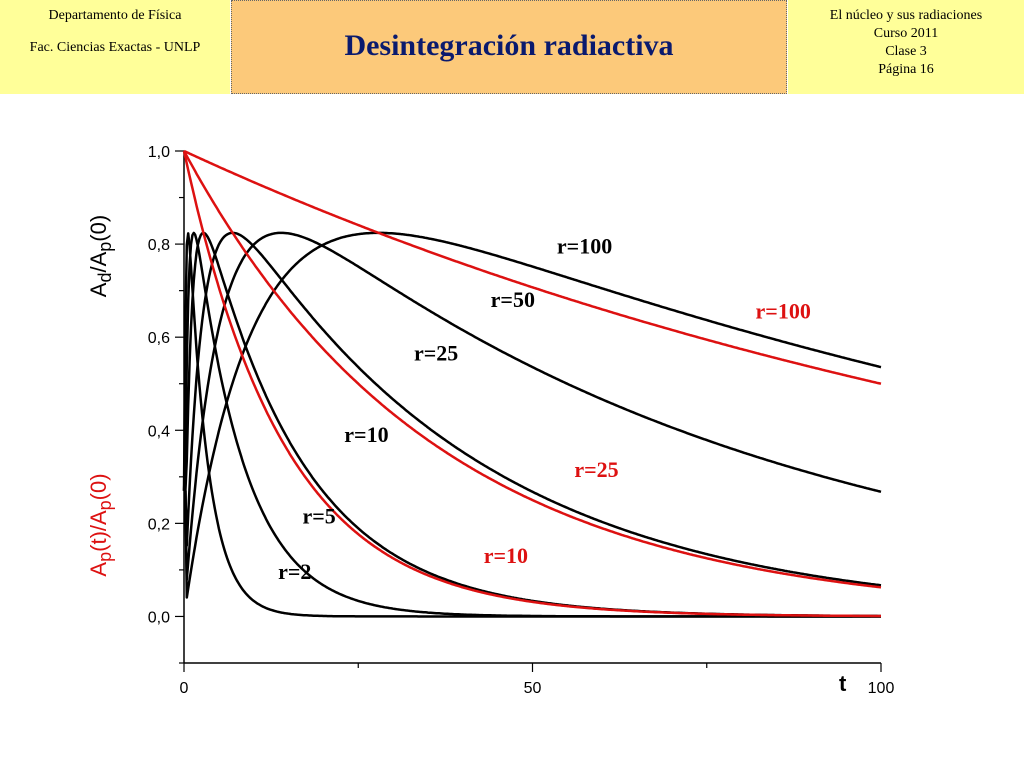 Image resolution: width=1024 pixels, height=768 pixels. Describe the element at coordinates (906, 33) in the screenshot. I see `course-year-label: Curso 2011` at that location.